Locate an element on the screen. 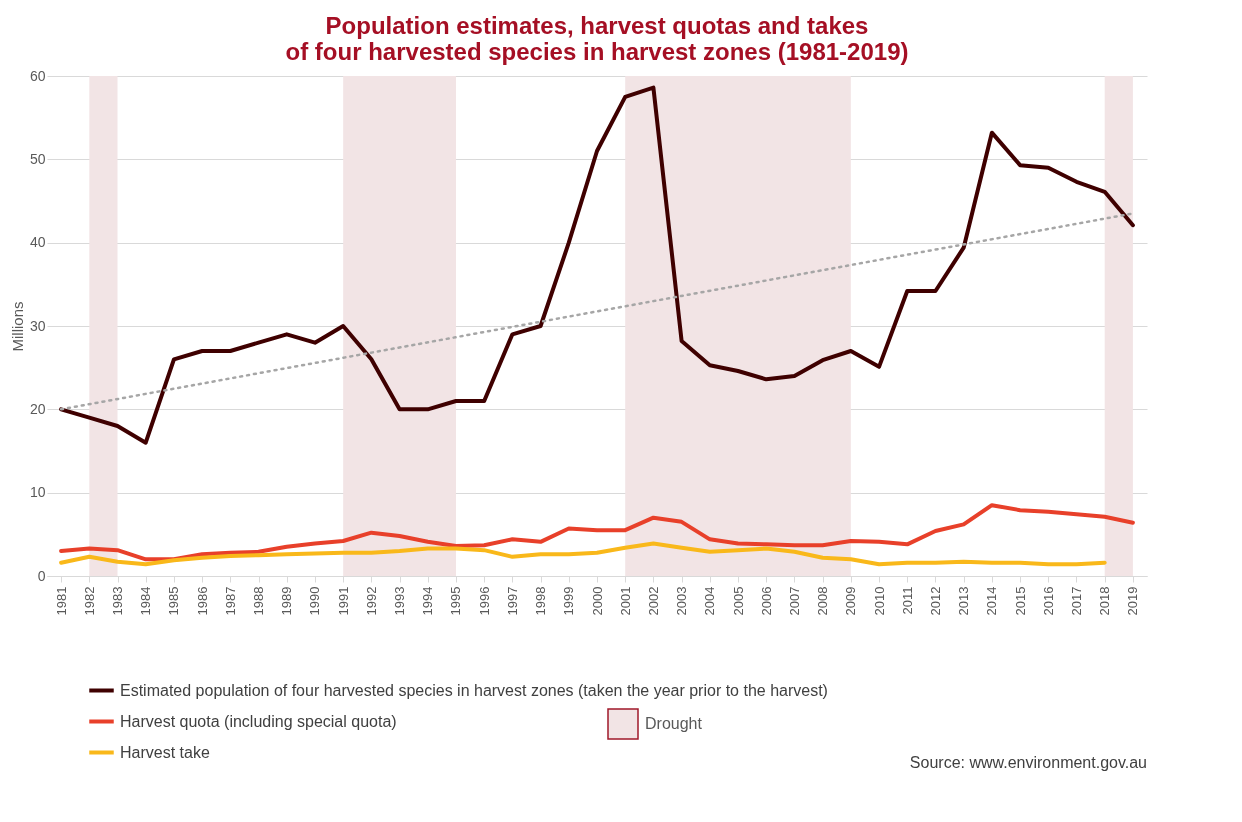 The image size is (1242, 822). x-tick-label: 2005 is located at coordinates (738, 601).